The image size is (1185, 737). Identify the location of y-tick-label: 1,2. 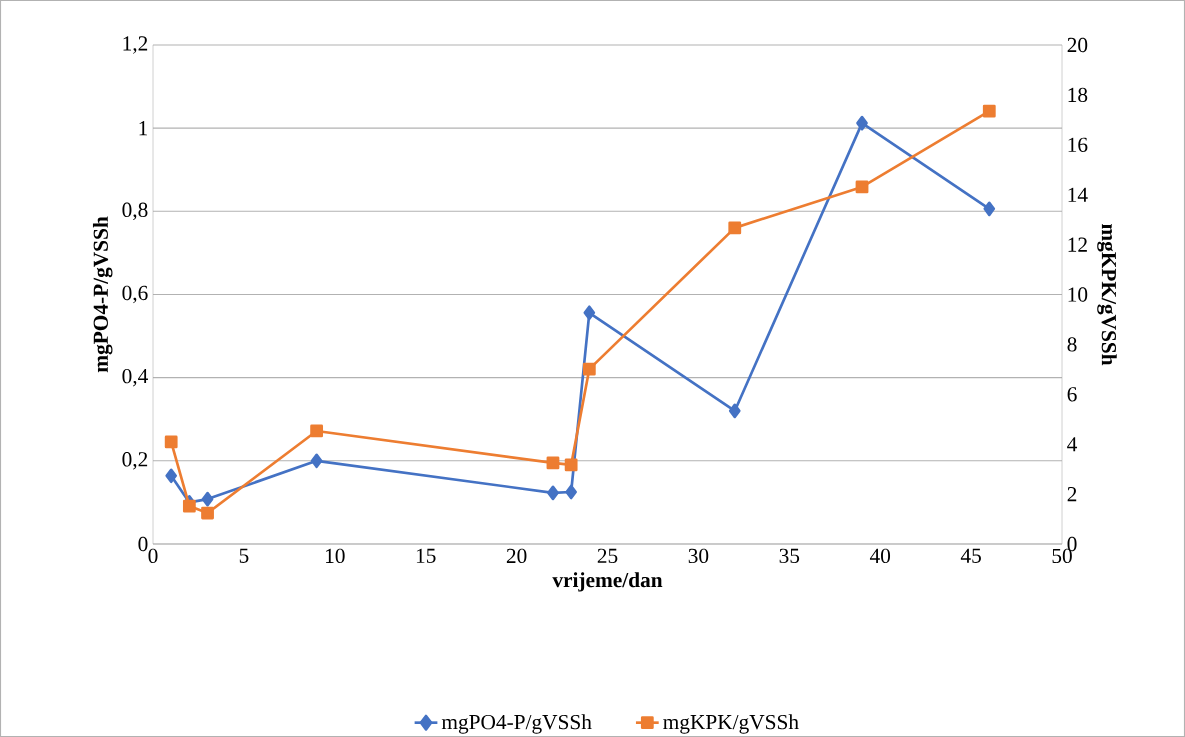
(135, 45).